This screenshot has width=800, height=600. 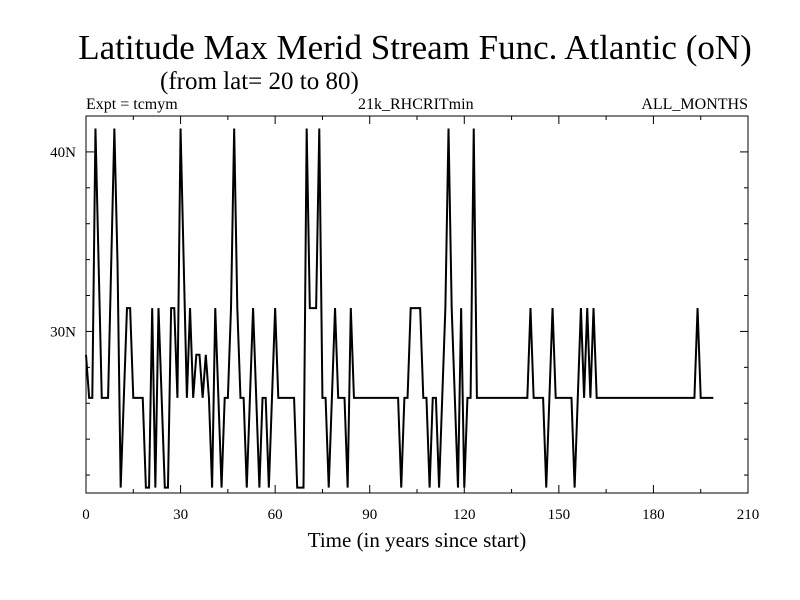 What do you see at coordinates (63, 332) in the screenshot?
I see `y-tick-label: 30N` at bounding box center [63, 332].